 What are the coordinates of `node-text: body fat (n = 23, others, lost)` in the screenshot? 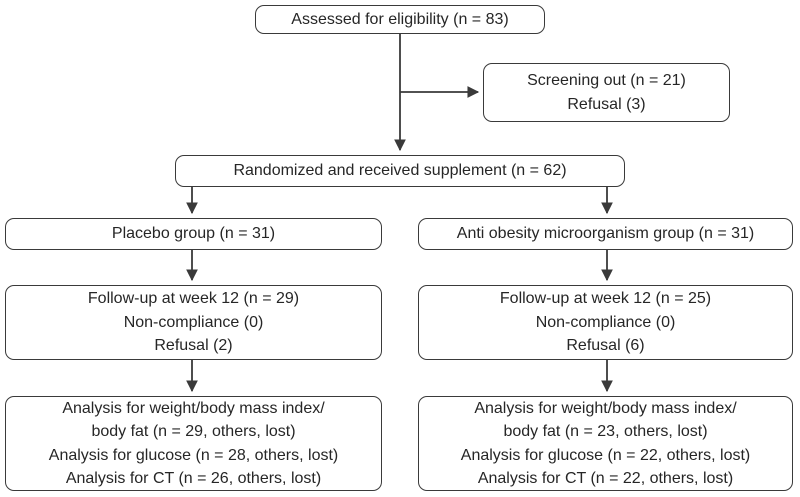 It's located at (605, 431).